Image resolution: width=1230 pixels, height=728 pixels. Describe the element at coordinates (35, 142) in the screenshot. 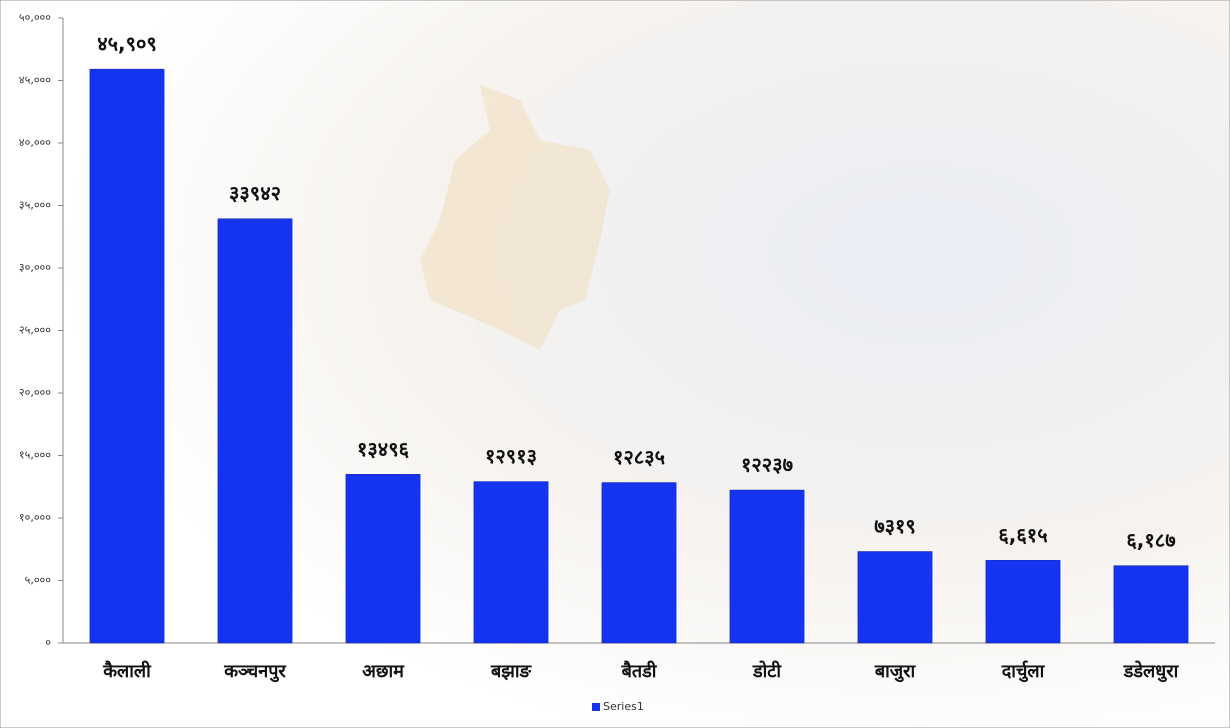

I see `y-tick-label: ४०,०००` at that location.